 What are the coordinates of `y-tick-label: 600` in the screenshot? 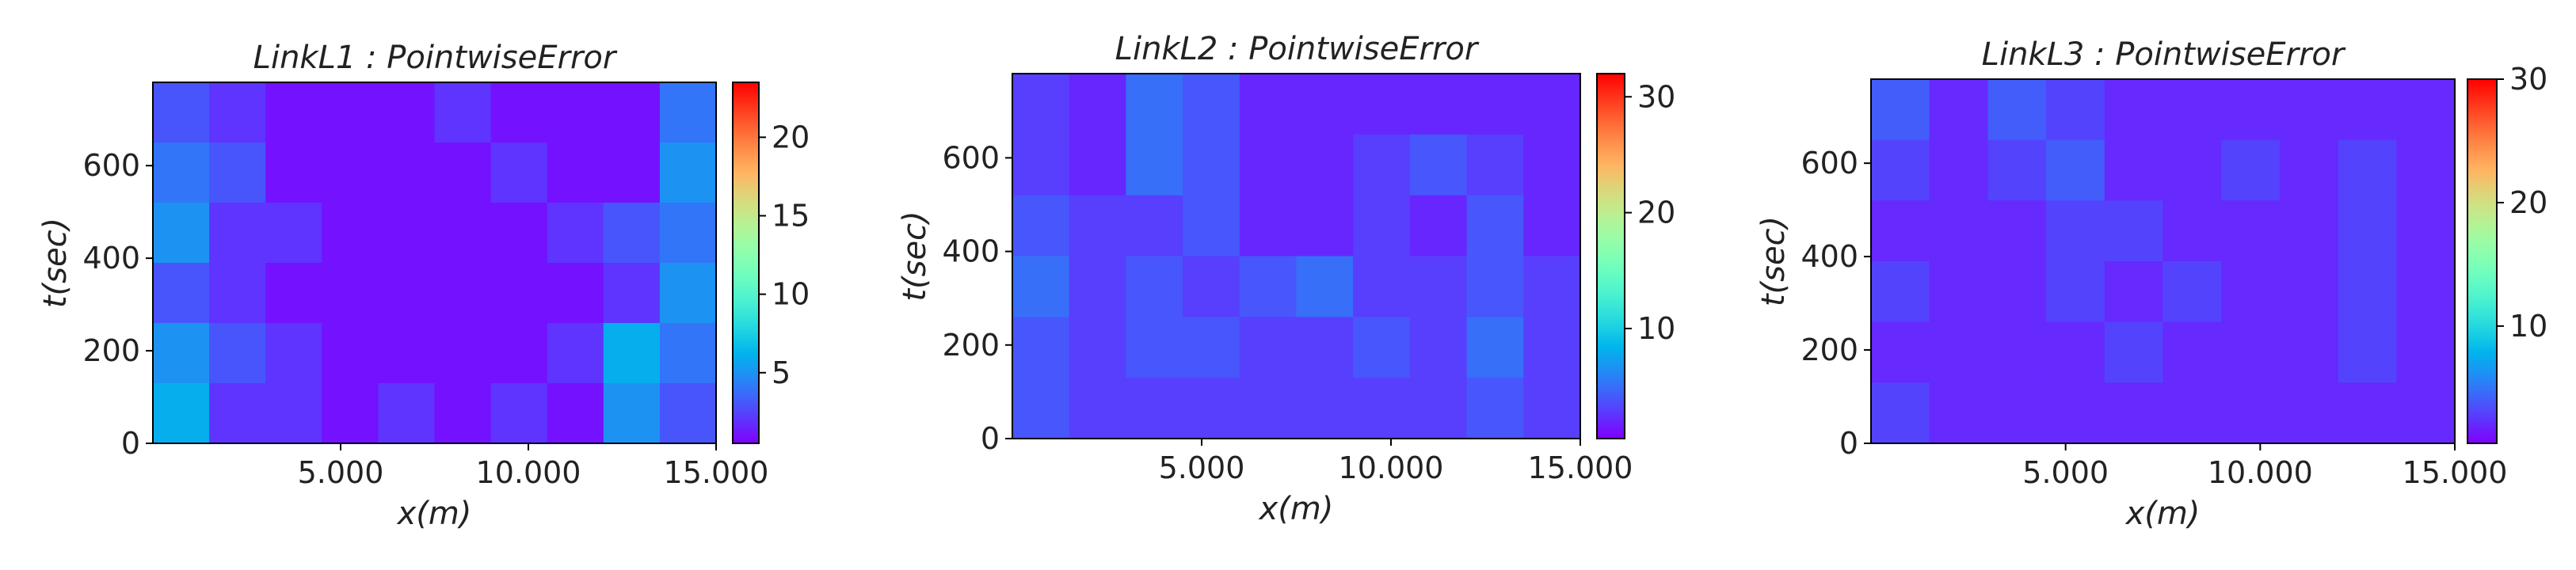 It's located at (1829, 163).